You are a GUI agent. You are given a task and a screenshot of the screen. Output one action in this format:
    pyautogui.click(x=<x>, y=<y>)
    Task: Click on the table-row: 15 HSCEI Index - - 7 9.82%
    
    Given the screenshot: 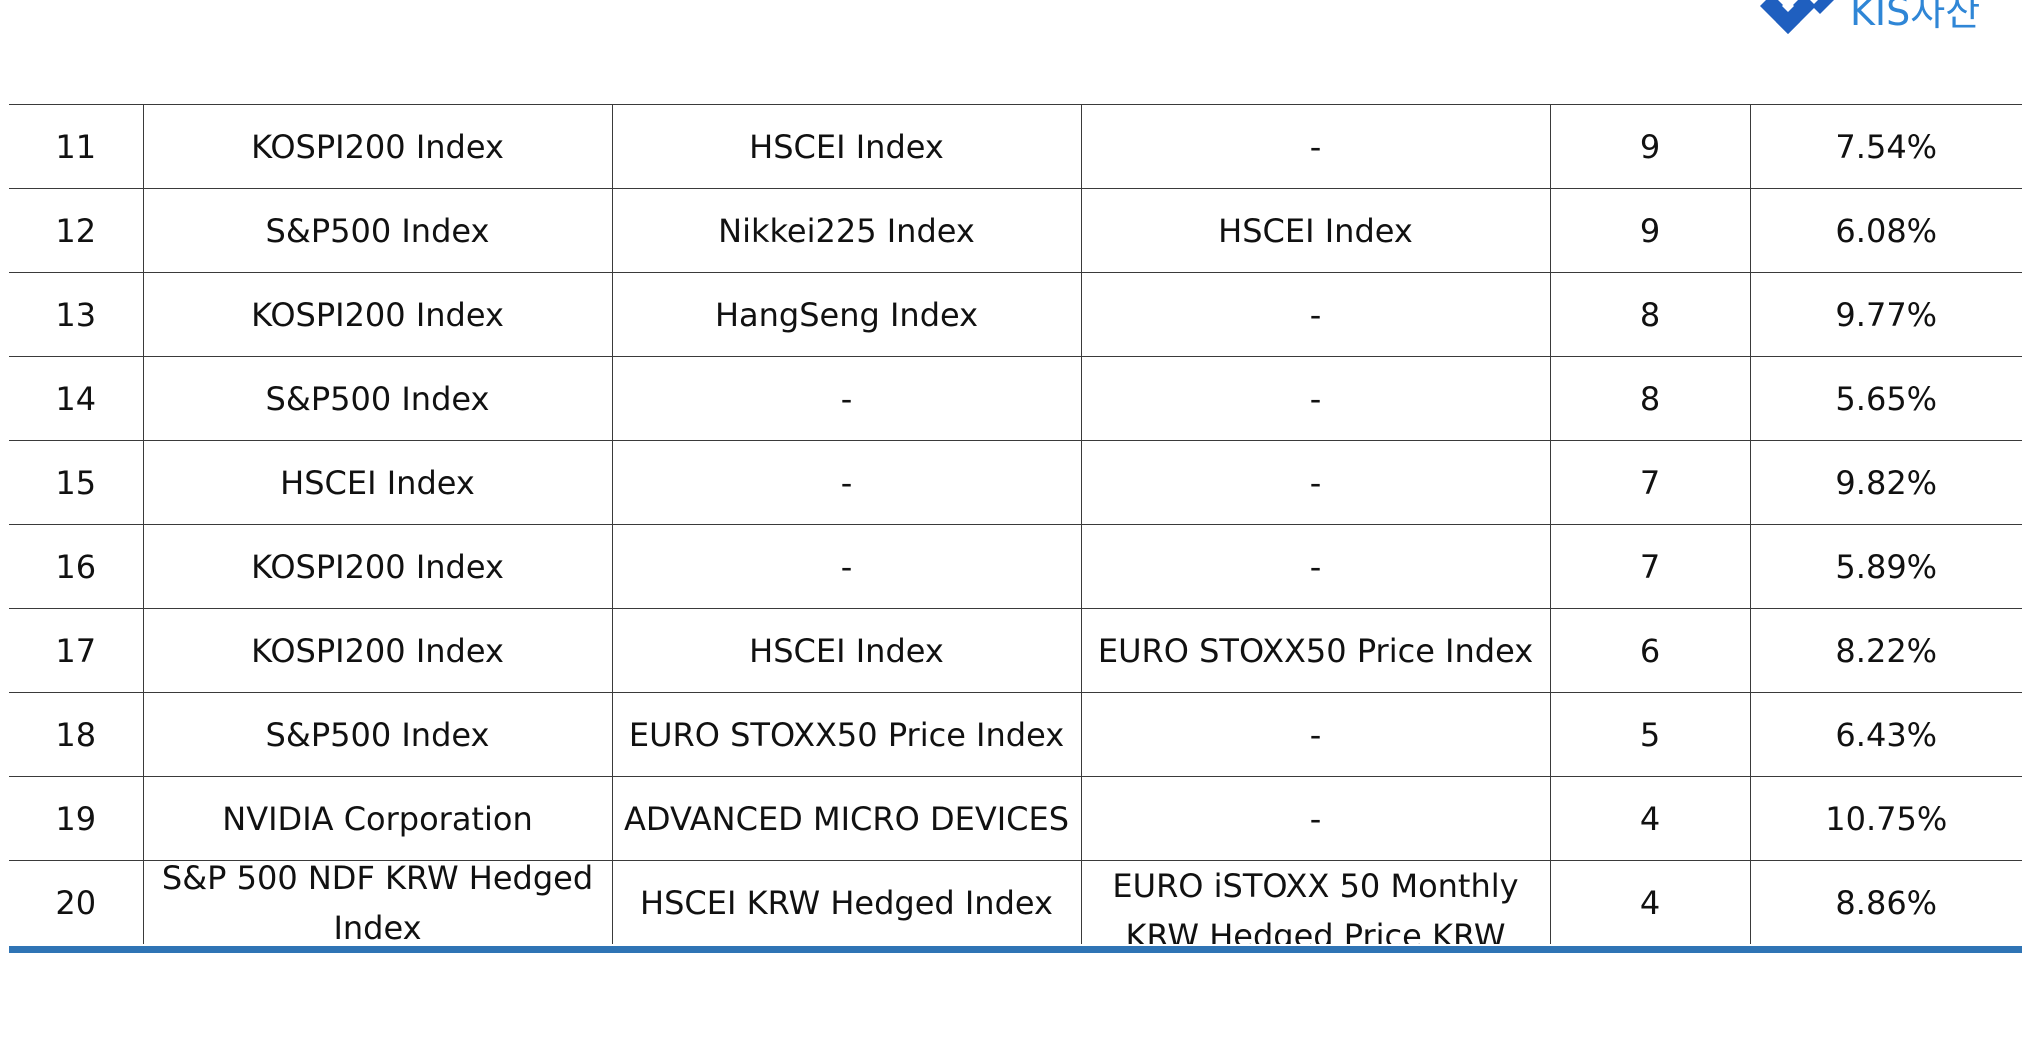 What is the action you would take?
    pyautogui.click(x=1015, y=482)
    